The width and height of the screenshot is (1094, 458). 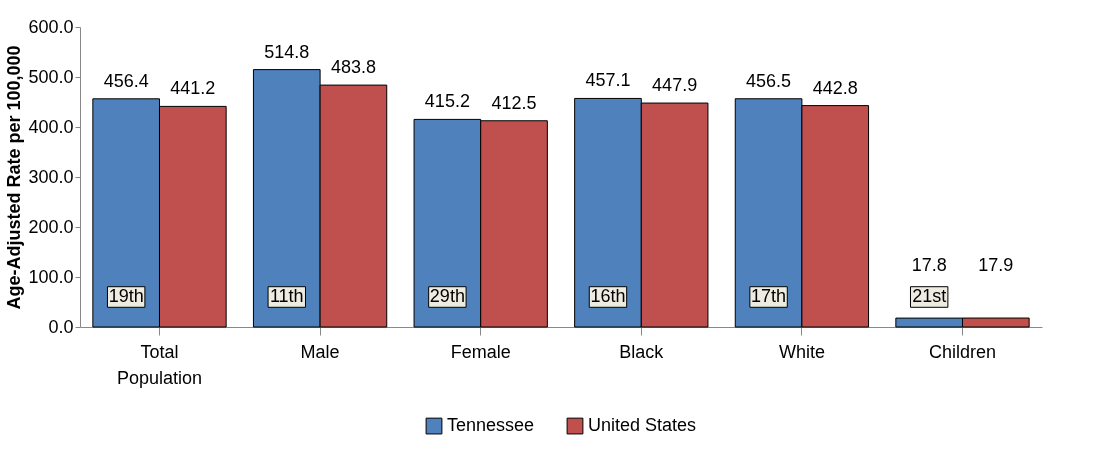 I want to click on y-axis-title: Age-Adjusted Rate per 100,000, so click(x=14, y=177).